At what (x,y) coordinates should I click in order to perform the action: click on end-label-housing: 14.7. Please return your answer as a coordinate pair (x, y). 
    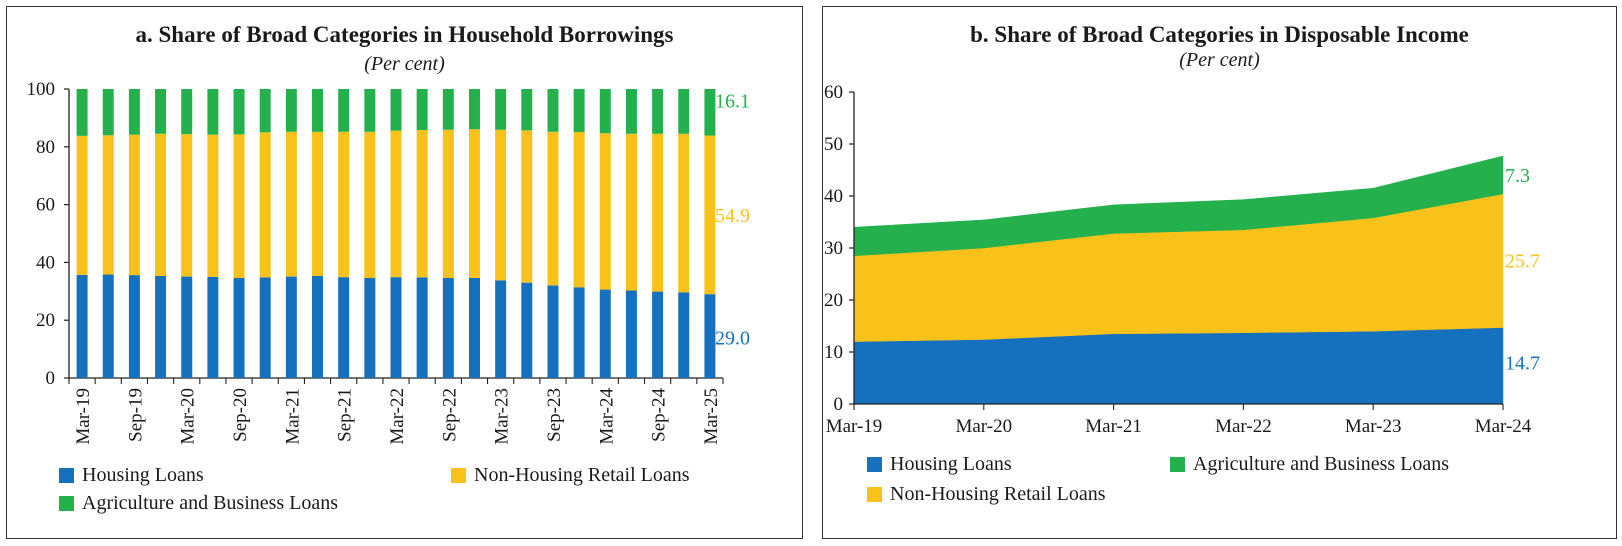
    Looking at the image, I should click on (1522, 363).